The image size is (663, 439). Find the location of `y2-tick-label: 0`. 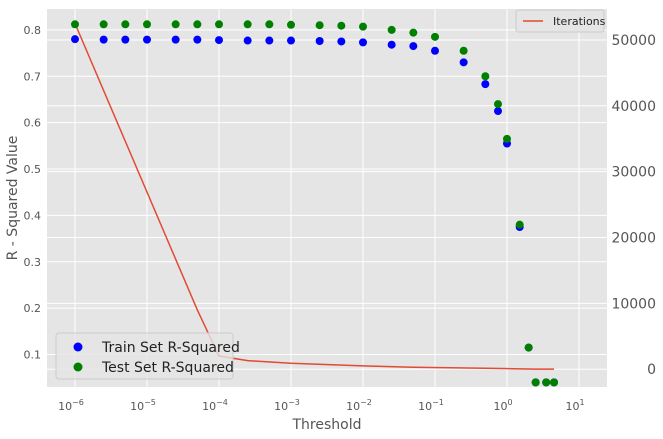

y2-tick-label: 0 is located at coordinates (651, 370).